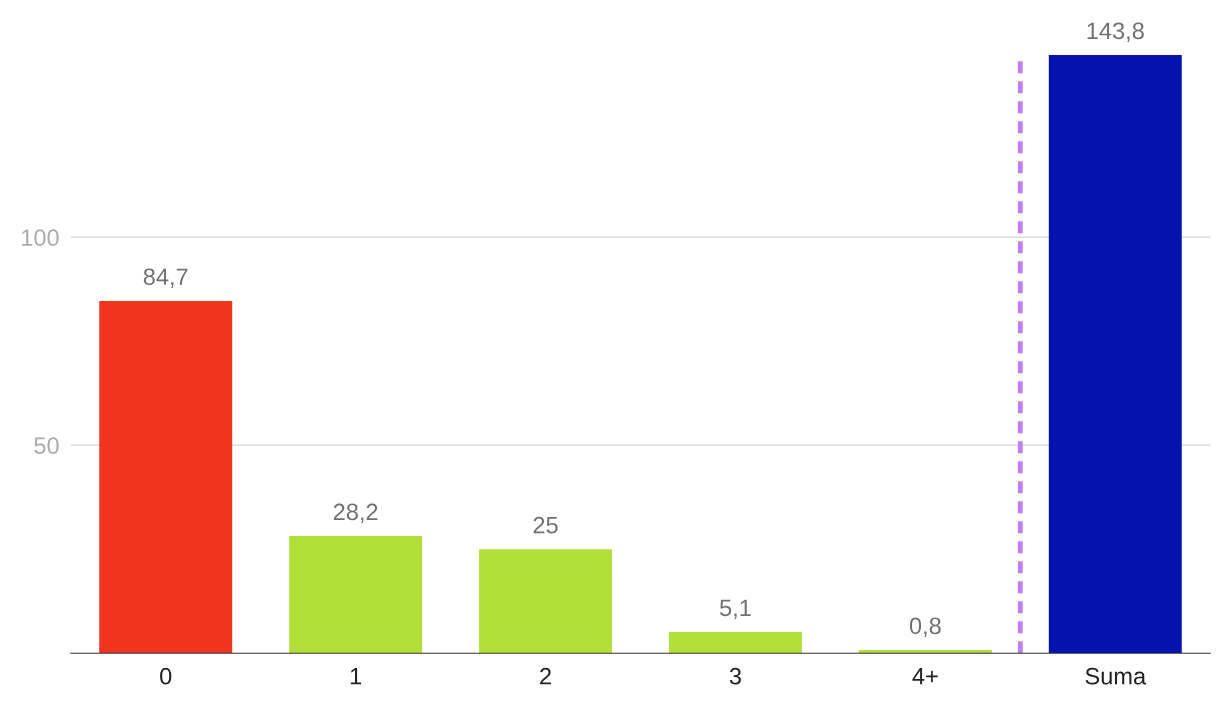 The width and height of the screenshot is (1220, 714). Describe the element at coordinates (46, 446) in the screenshot. I see `y-tick-label: 50` at that location.